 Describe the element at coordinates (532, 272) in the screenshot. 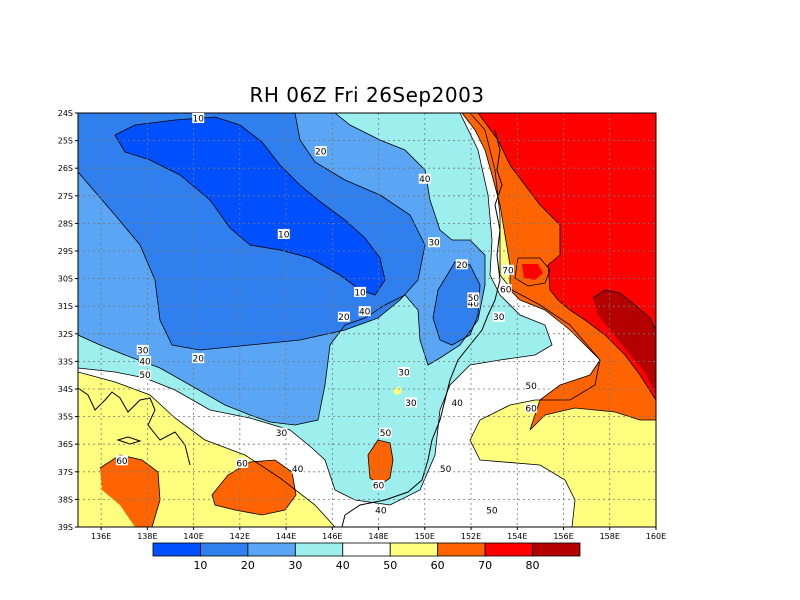

I see `rh-70-80-inner` at that location.